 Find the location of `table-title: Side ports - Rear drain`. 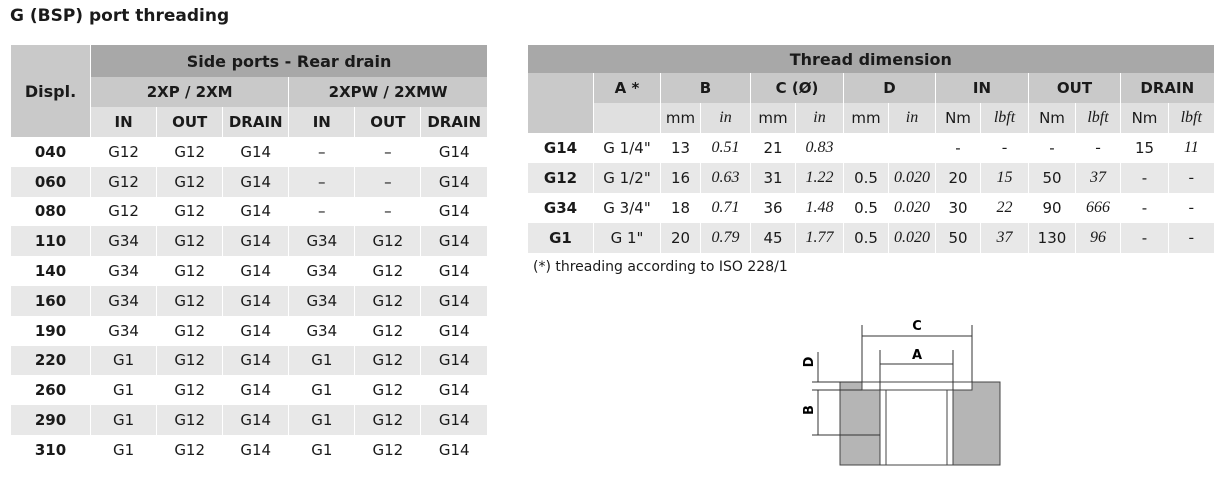

table-title: Side ports - Rear drain is located at coordinates (288, 61).